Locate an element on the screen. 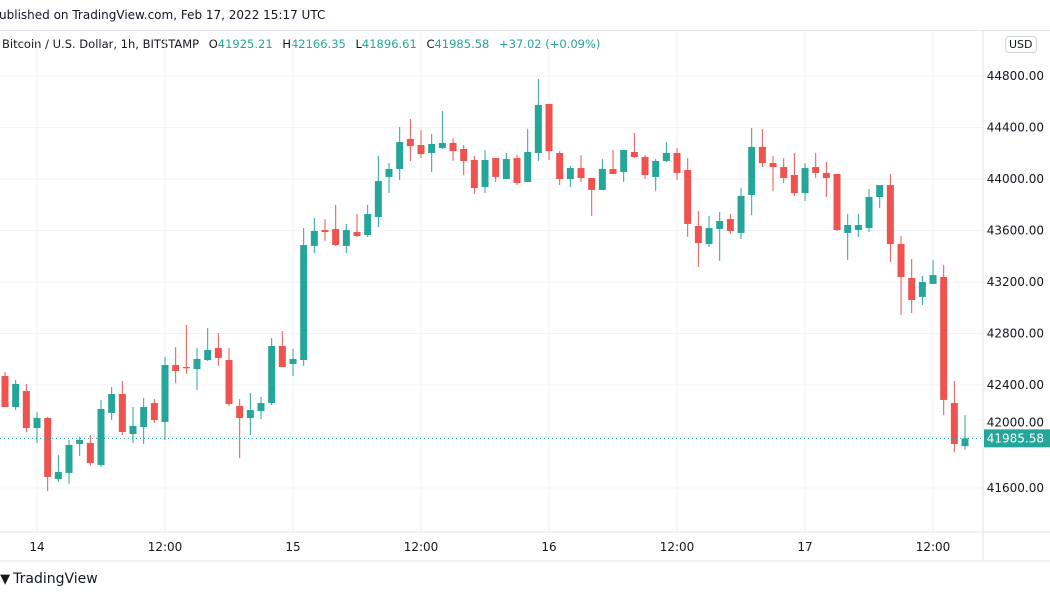 The width and height of the screenshot is (1050, 600). brand-name: TradingView is located at coordinates (55, 579).